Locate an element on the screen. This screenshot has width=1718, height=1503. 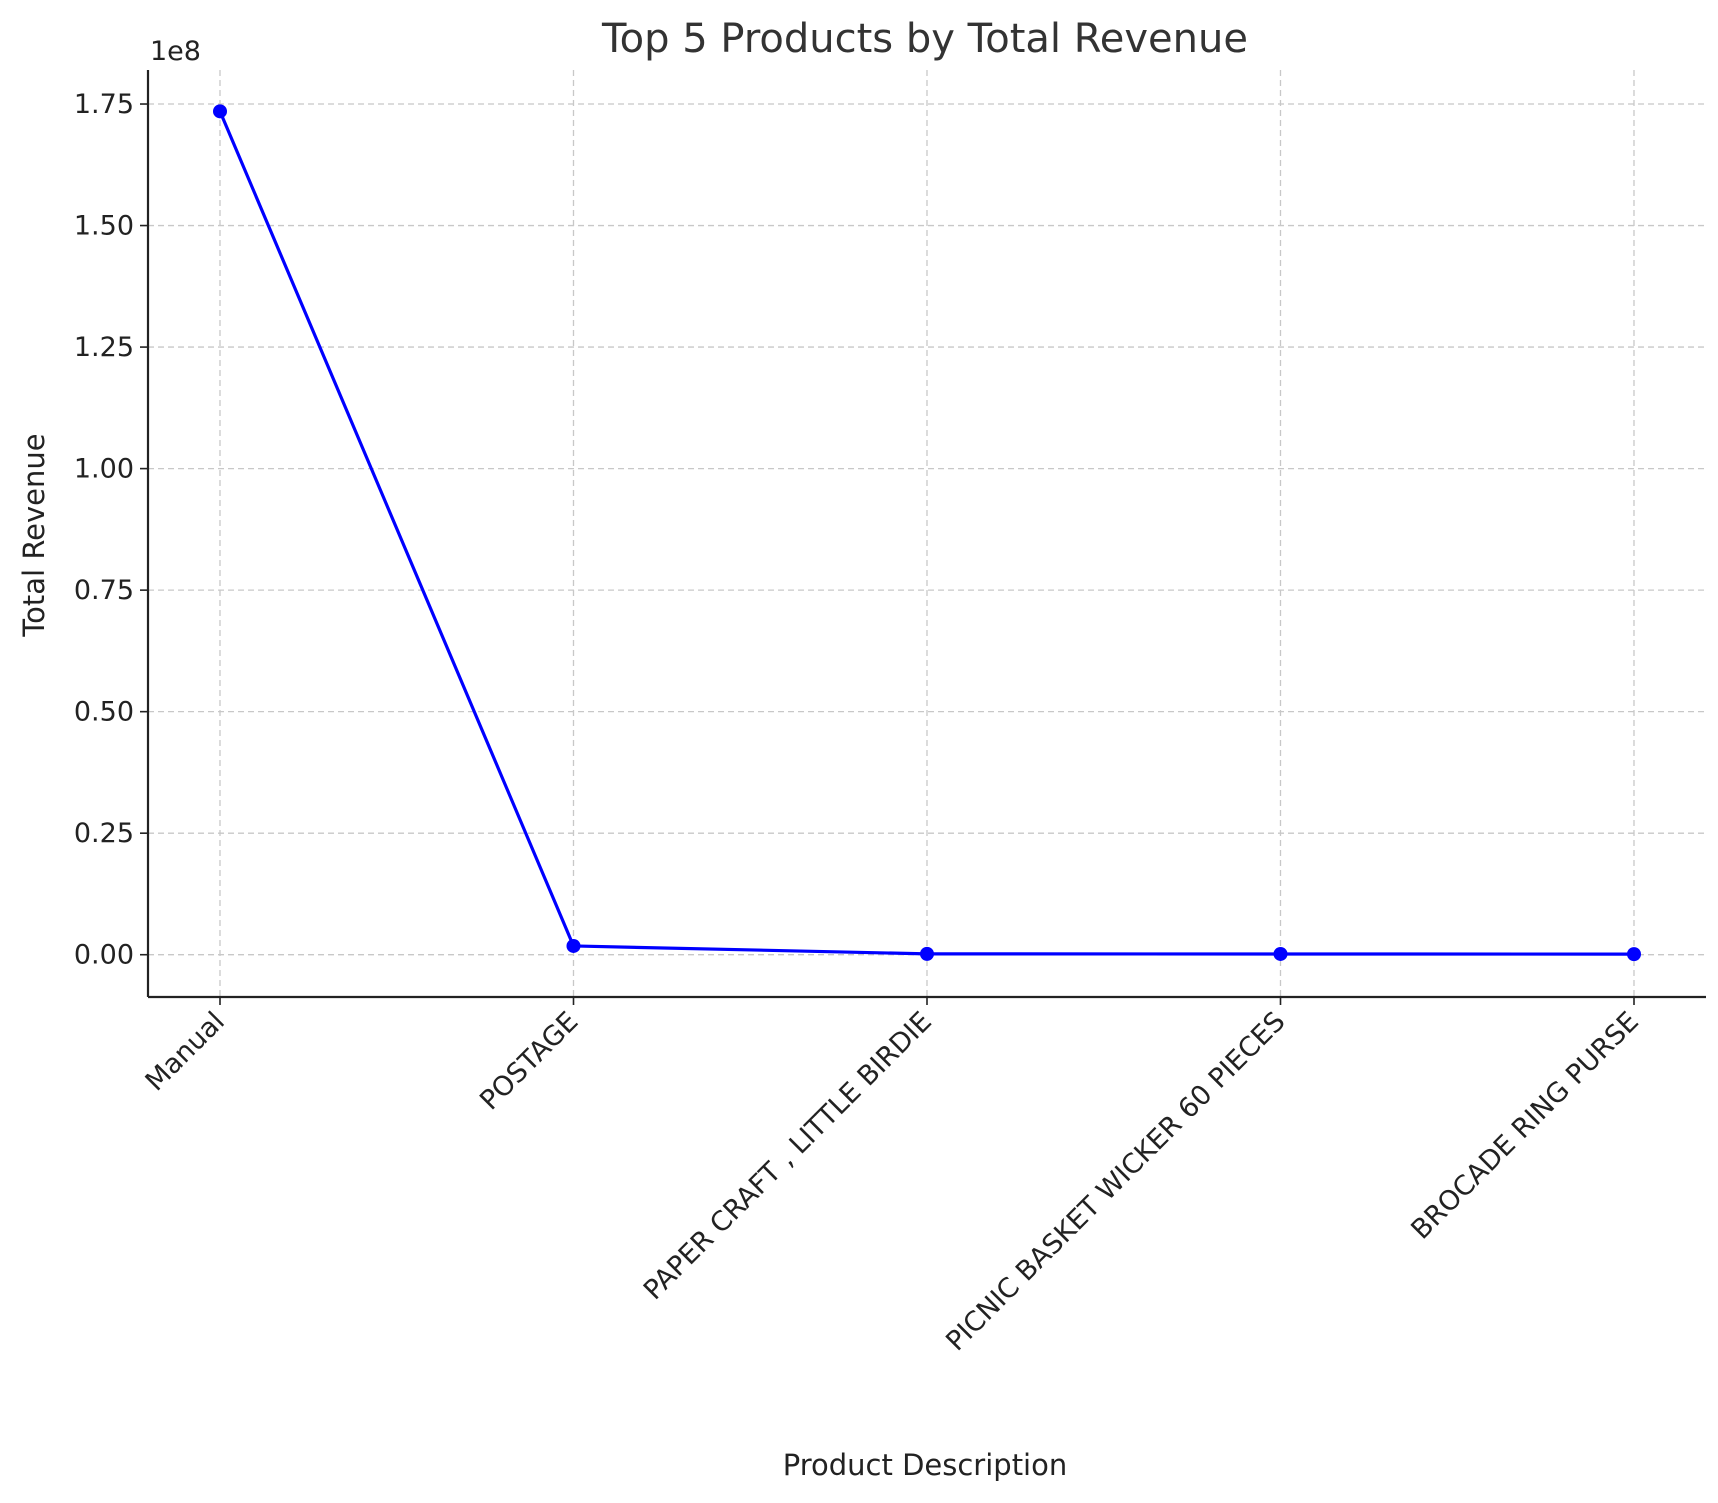
y-tick-label: 1.25 is located at coordinates (104, 347).